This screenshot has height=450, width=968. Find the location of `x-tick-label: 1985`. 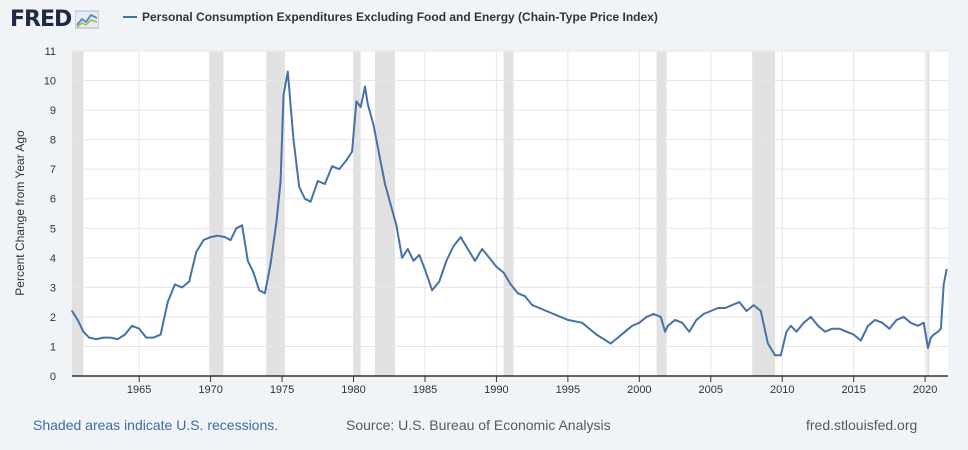

x-tick-label: 1985 is located at coordinates (425, 390).